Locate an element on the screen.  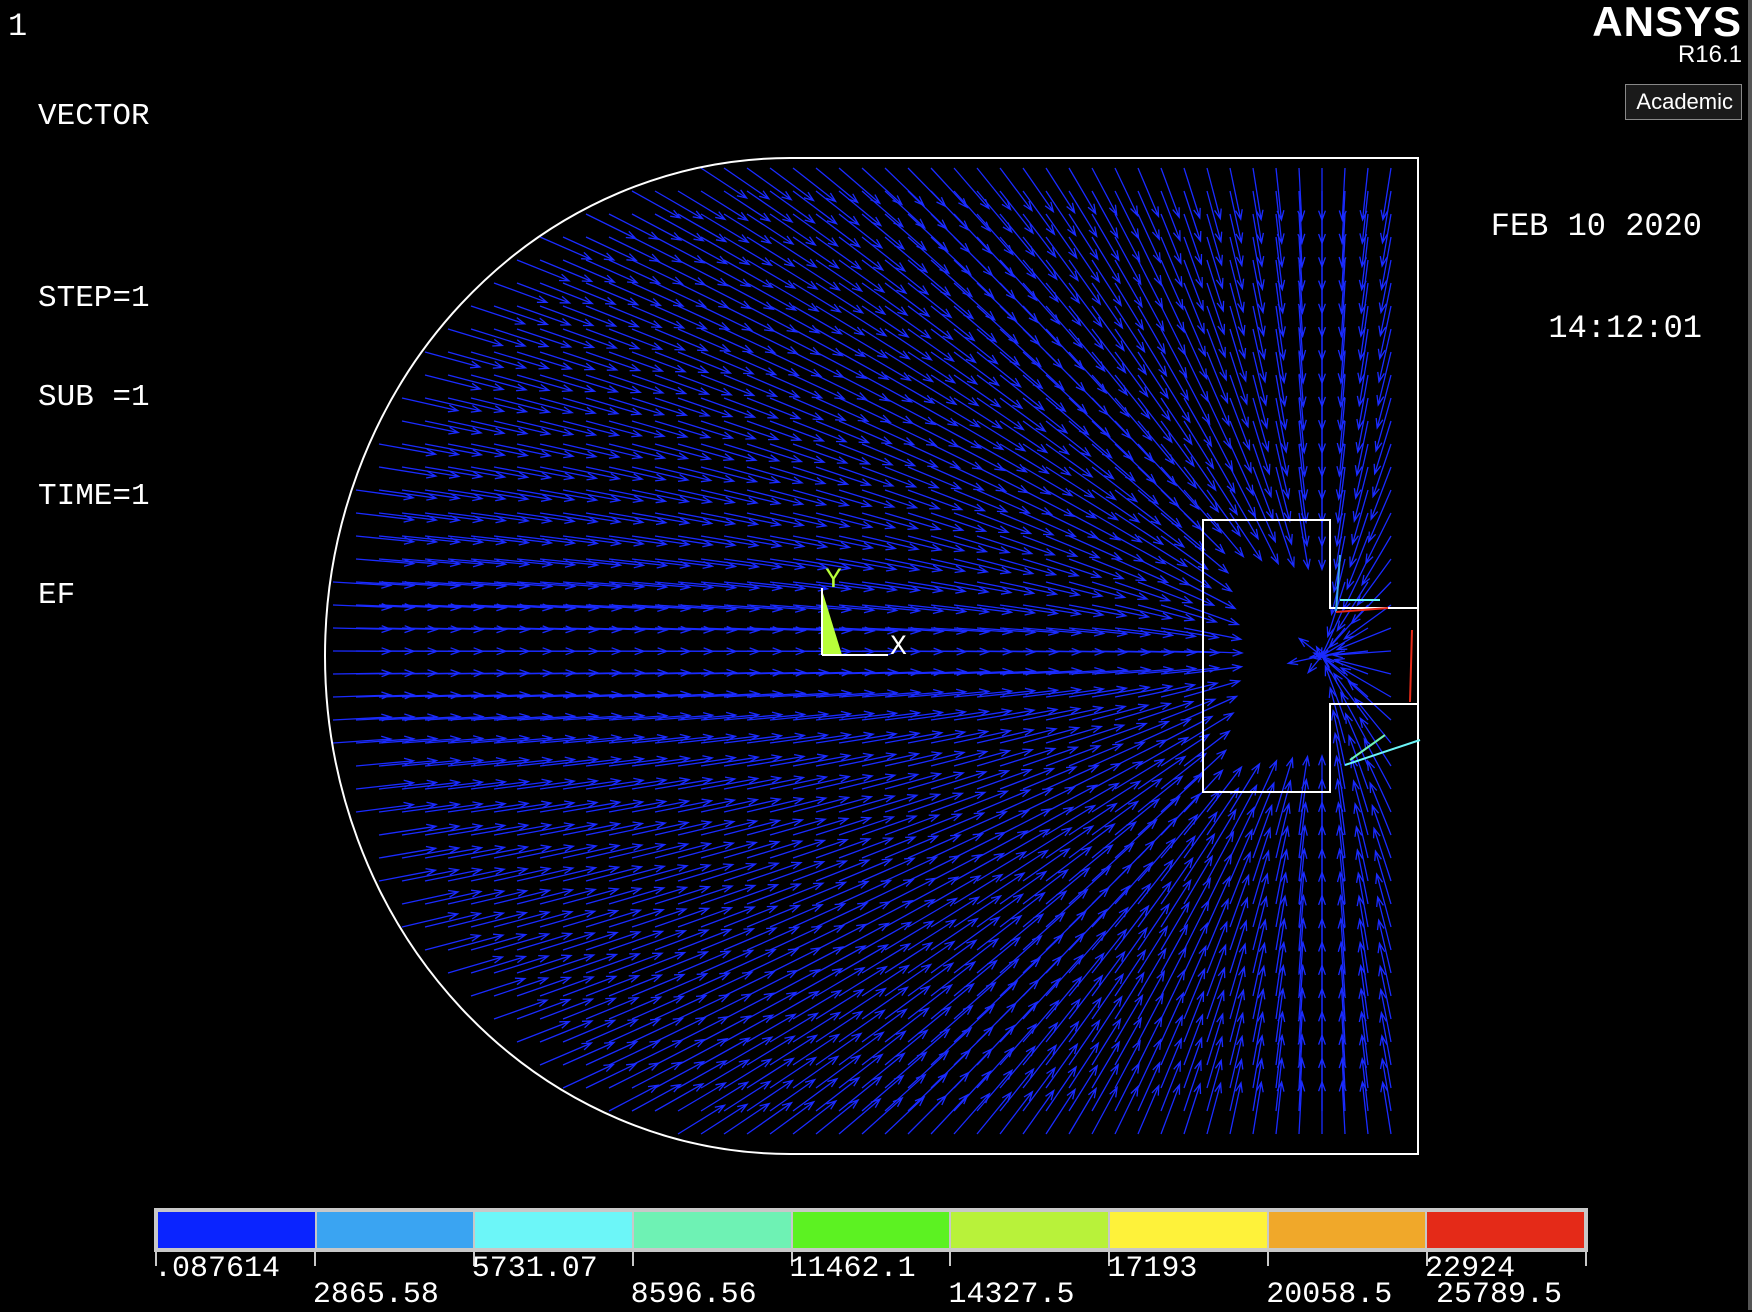
info-substep: SUB =1 is located at coordinates (94, 397).